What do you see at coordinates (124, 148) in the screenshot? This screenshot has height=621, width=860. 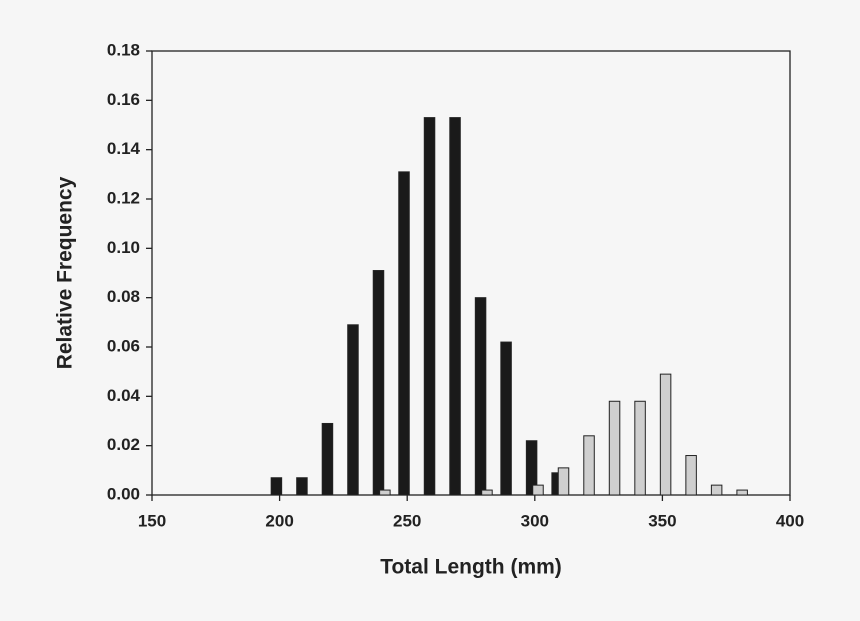 I see `y-tick-label: 0.14` at bounding box center [124, 148].